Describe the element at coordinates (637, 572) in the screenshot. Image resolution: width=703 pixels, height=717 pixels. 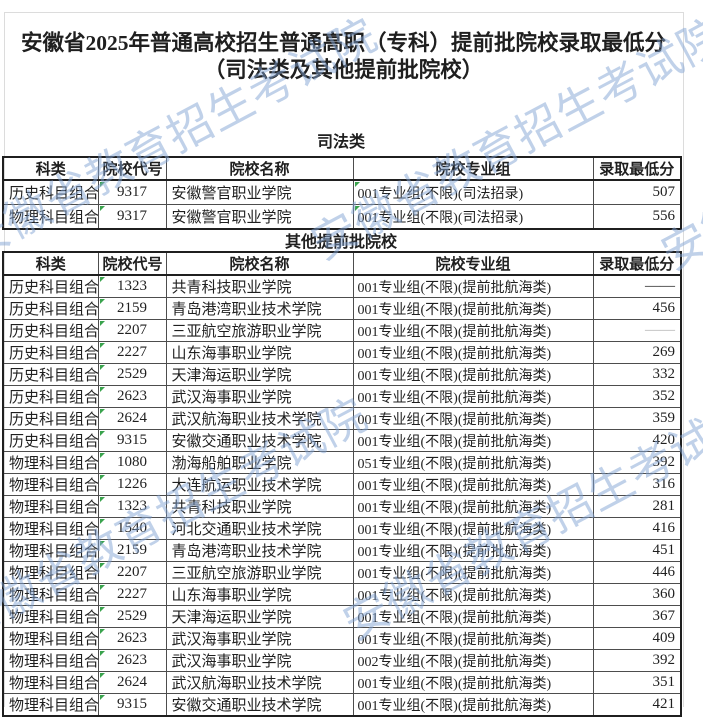
I see `cell-min-admission-score: 446` at that location.